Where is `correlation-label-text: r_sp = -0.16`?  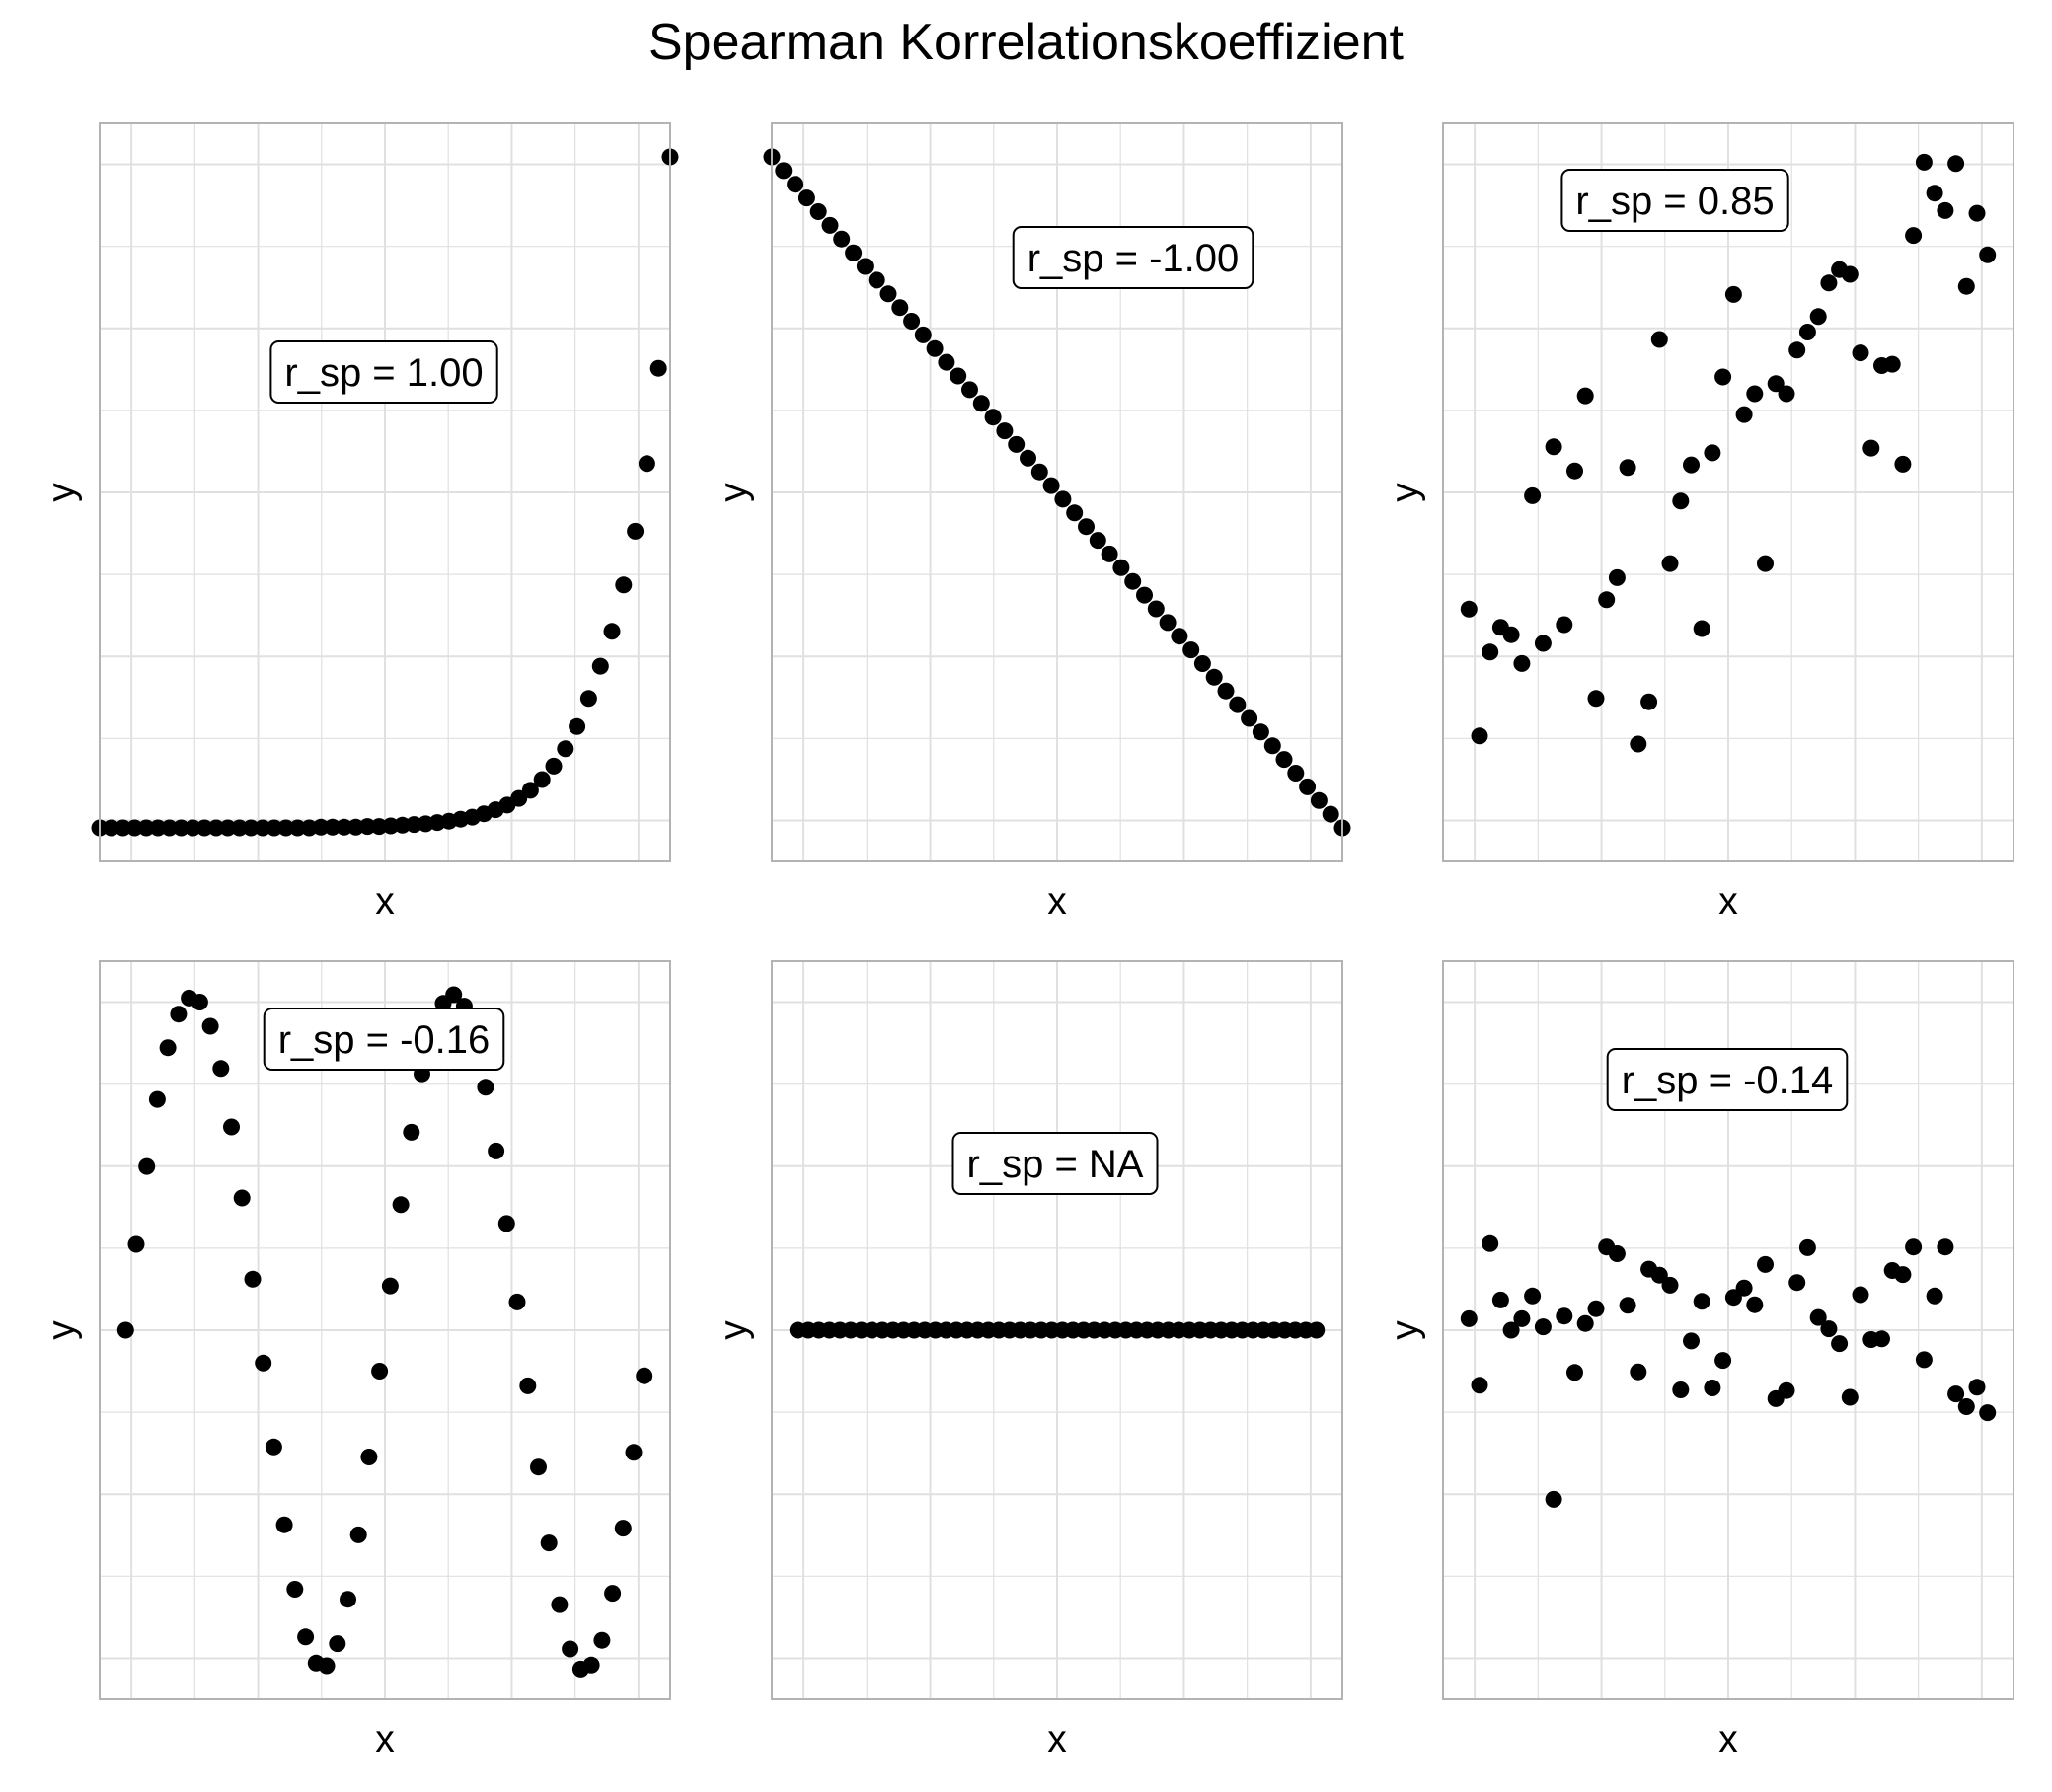
correlation-label-text: r_sp = -0.16 is located at coordinates (384, 1040).